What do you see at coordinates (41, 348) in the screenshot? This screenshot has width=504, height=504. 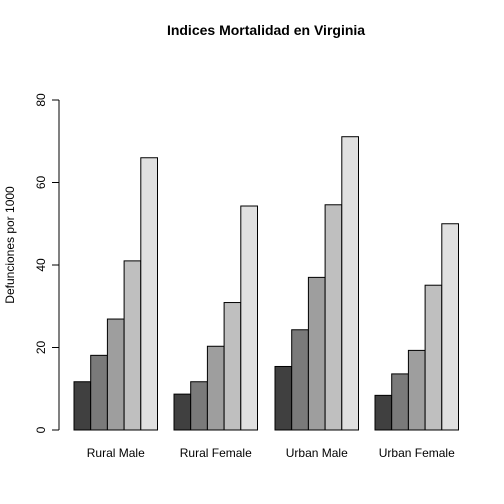 I see `y-tick-label: 20` at bounding box center [41, 348].